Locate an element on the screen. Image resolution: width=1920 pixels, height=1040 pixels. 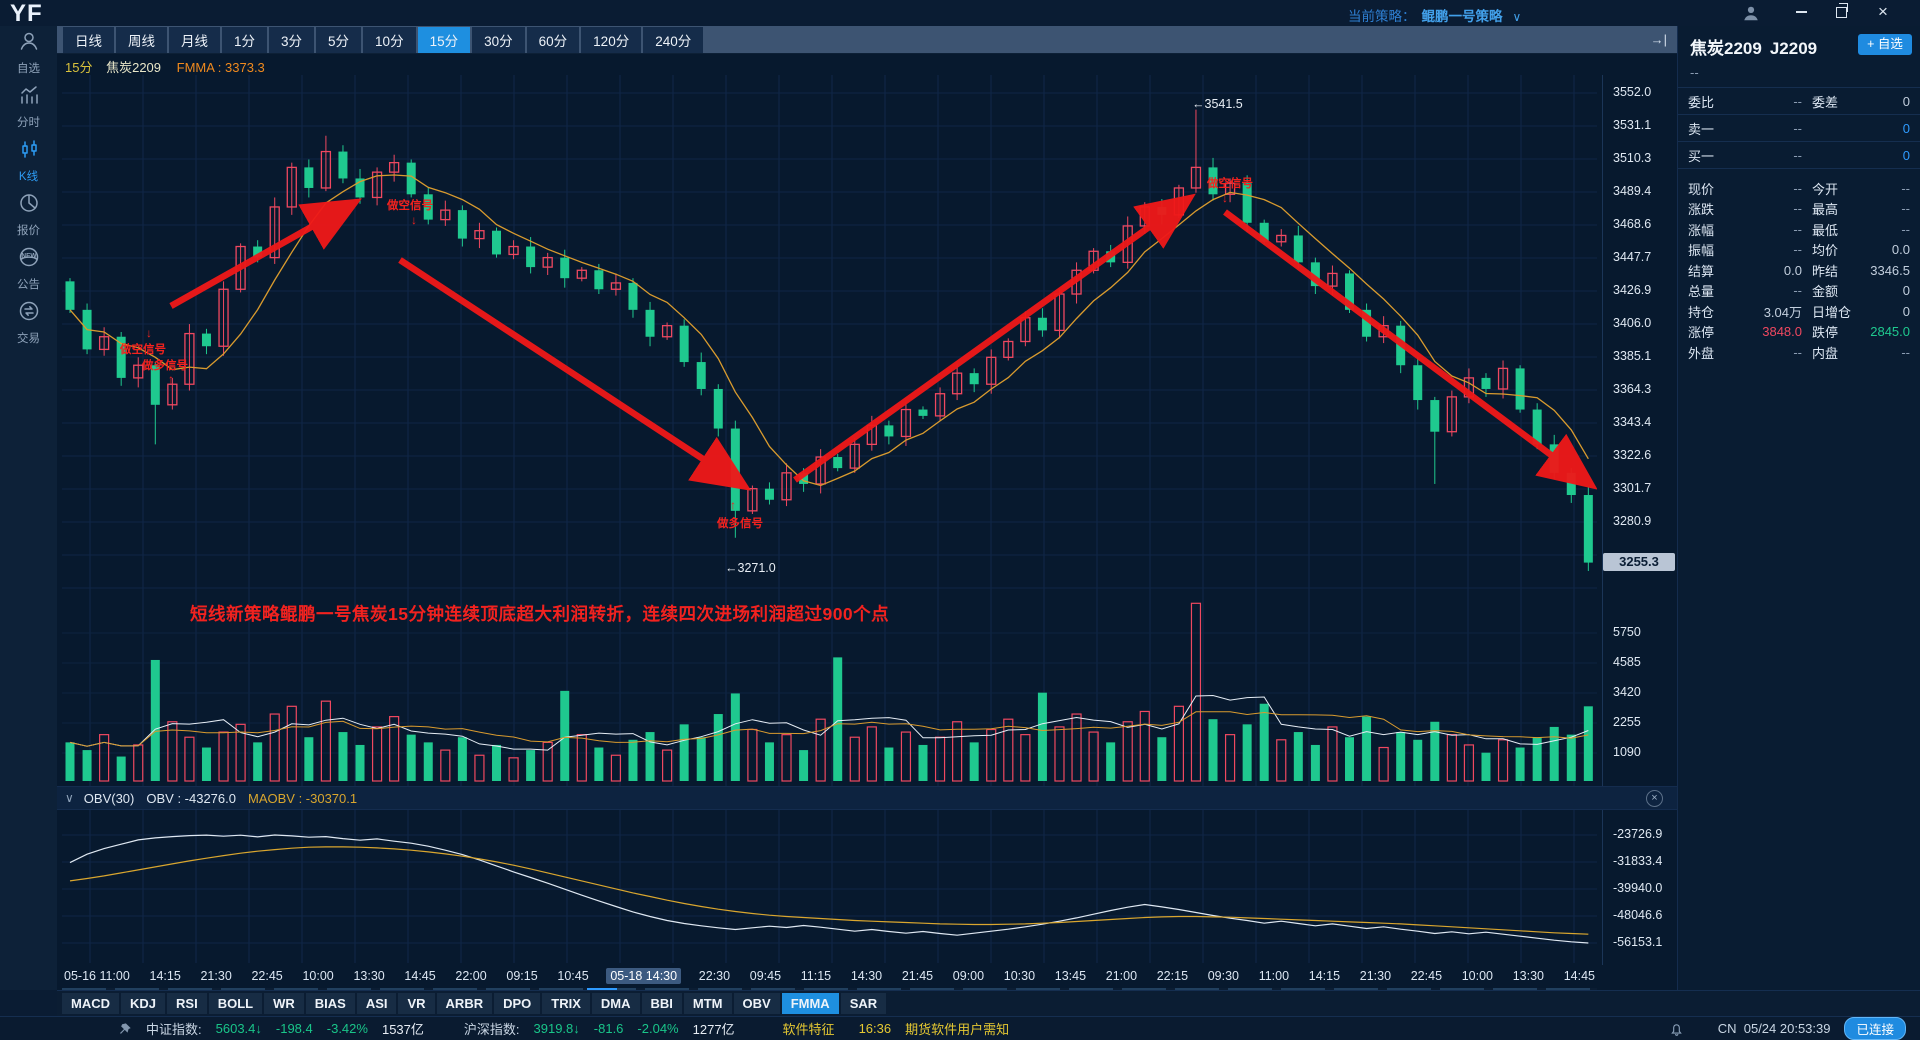
strategy-name: 鲲鹏一号策略 is located at coordinates (1462, 16).